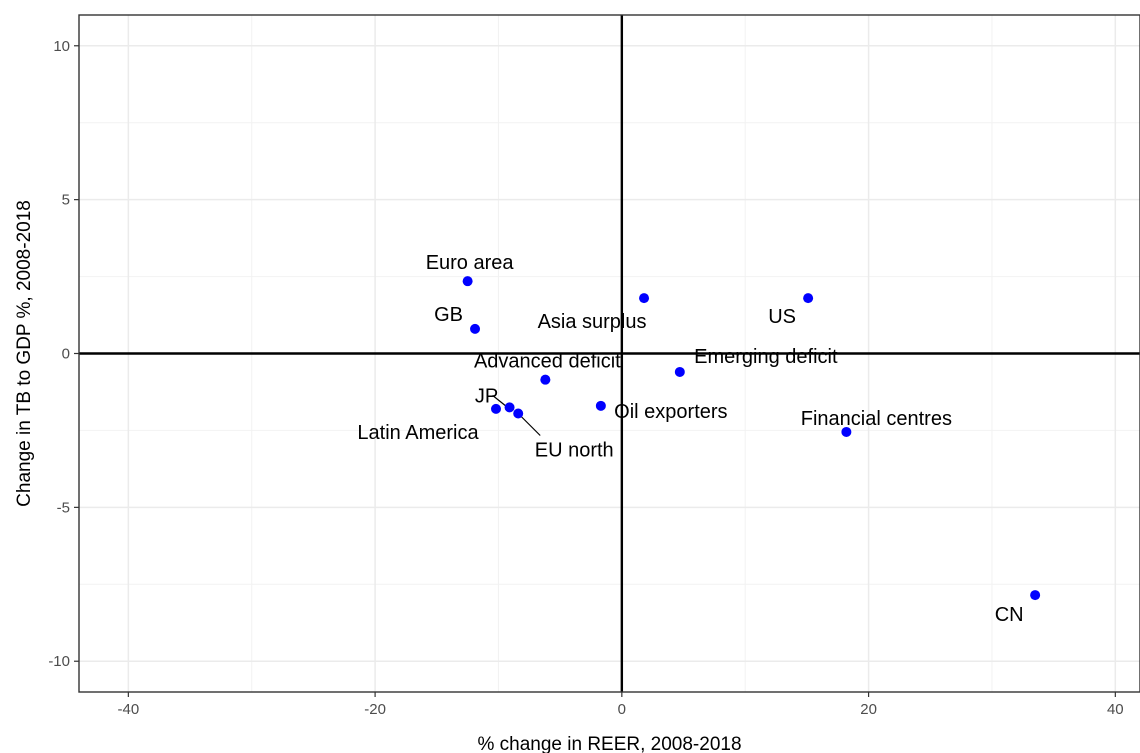 This screenshot has height=753, width=1140. I want to click on x-tick-label: -40, so click(129, 709).